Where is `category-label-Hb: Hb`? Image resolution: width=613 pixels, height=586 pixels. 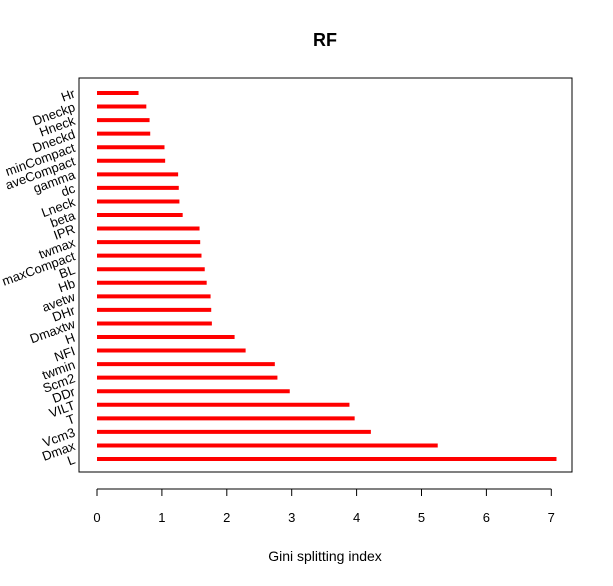 category-label-Hb: Hb is located at coordinates (66, 286).